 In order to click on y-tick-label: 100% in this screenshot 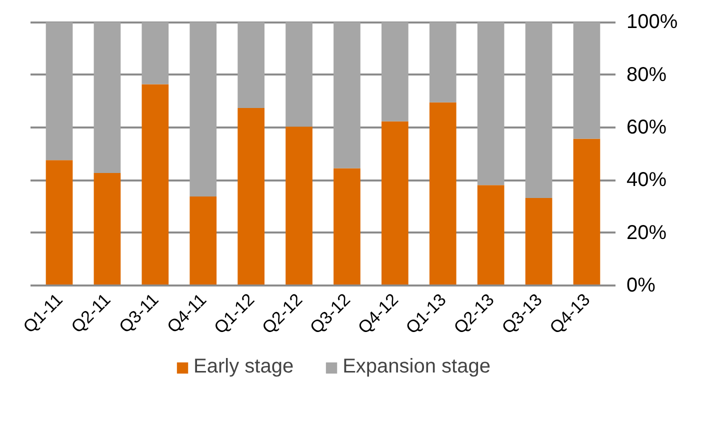, I will do `click(652, 22)`.